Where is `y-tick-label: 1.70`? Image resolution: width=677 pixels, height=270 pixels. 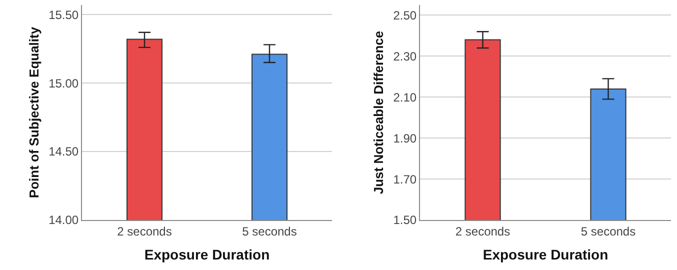
y-tick-label: 1.70 is located at coordinates (405, 179).